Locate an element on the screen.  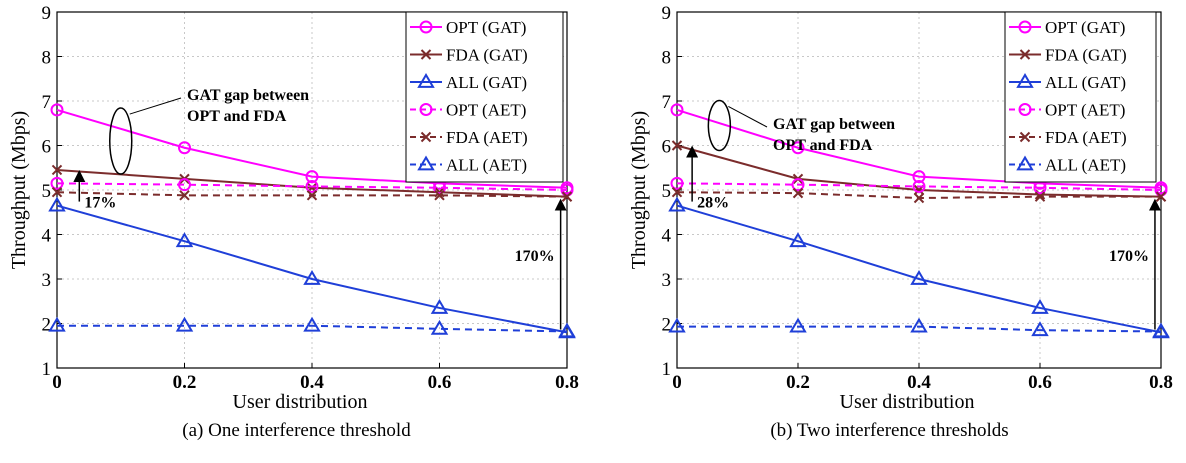
y-tick-label: 5 is located at coordinates (47, 191).